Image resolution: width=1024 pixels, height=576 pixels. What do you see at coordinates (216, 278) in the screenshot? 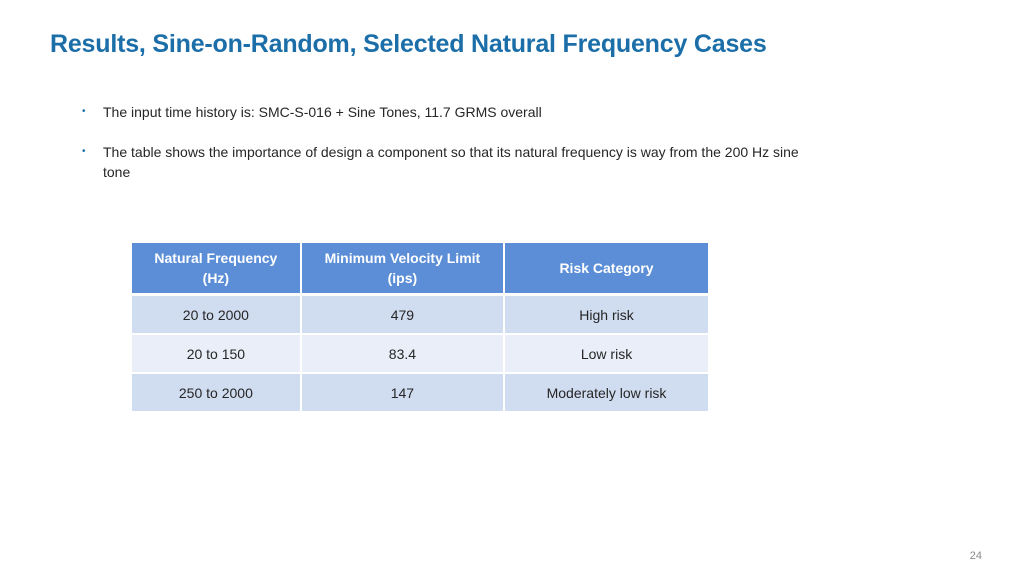
I see `header-unit: (Hz)` at bounding box center [216, 278].